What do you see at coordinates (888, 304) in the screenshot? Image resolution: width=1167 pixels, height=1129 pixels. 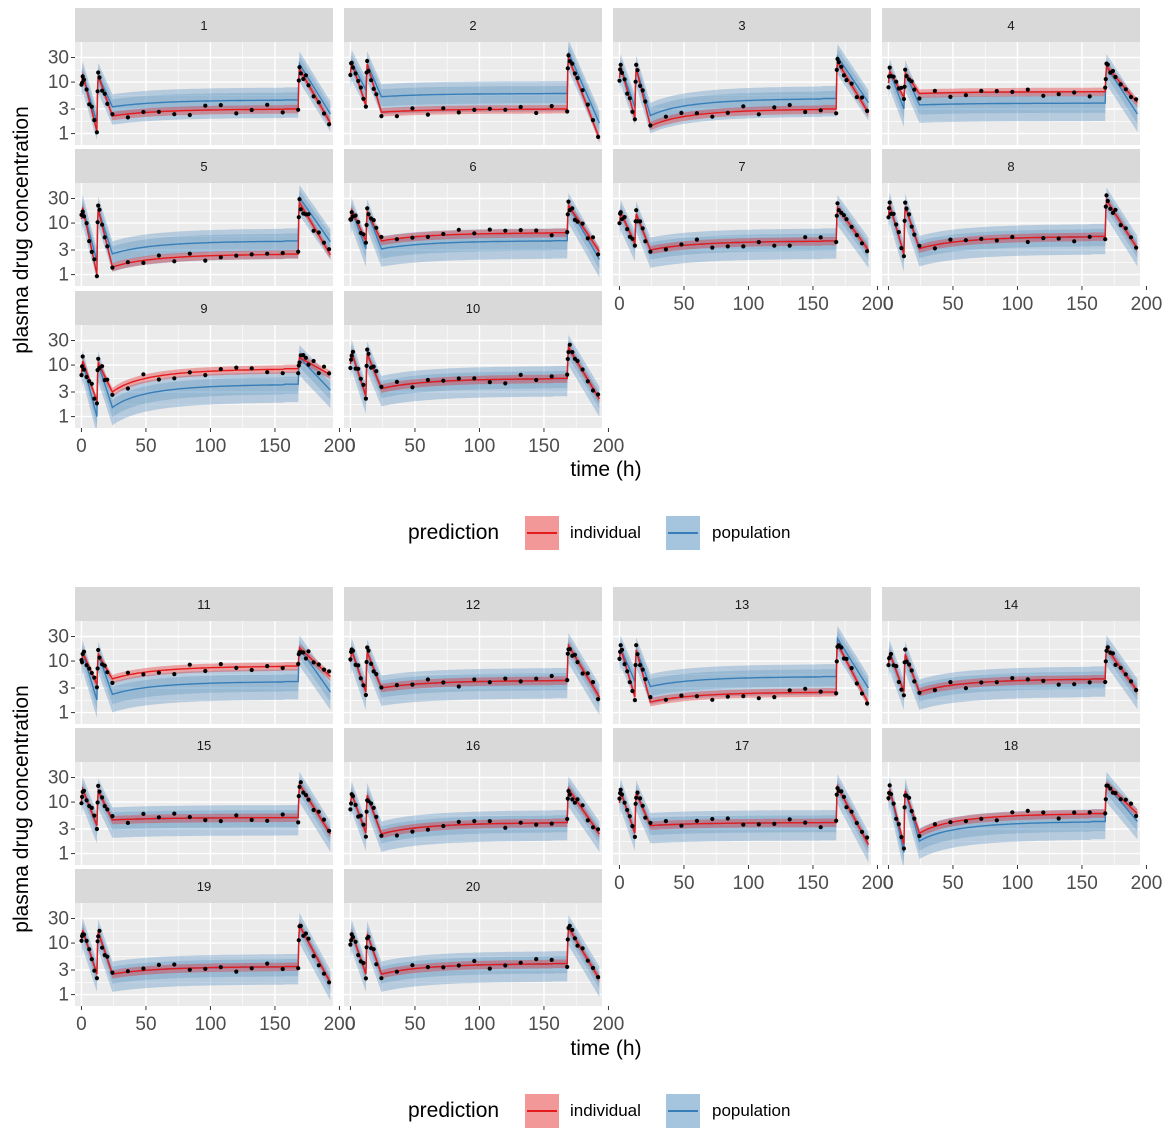 I see `x-tick-label: 0` at bounding box center [888, 304].